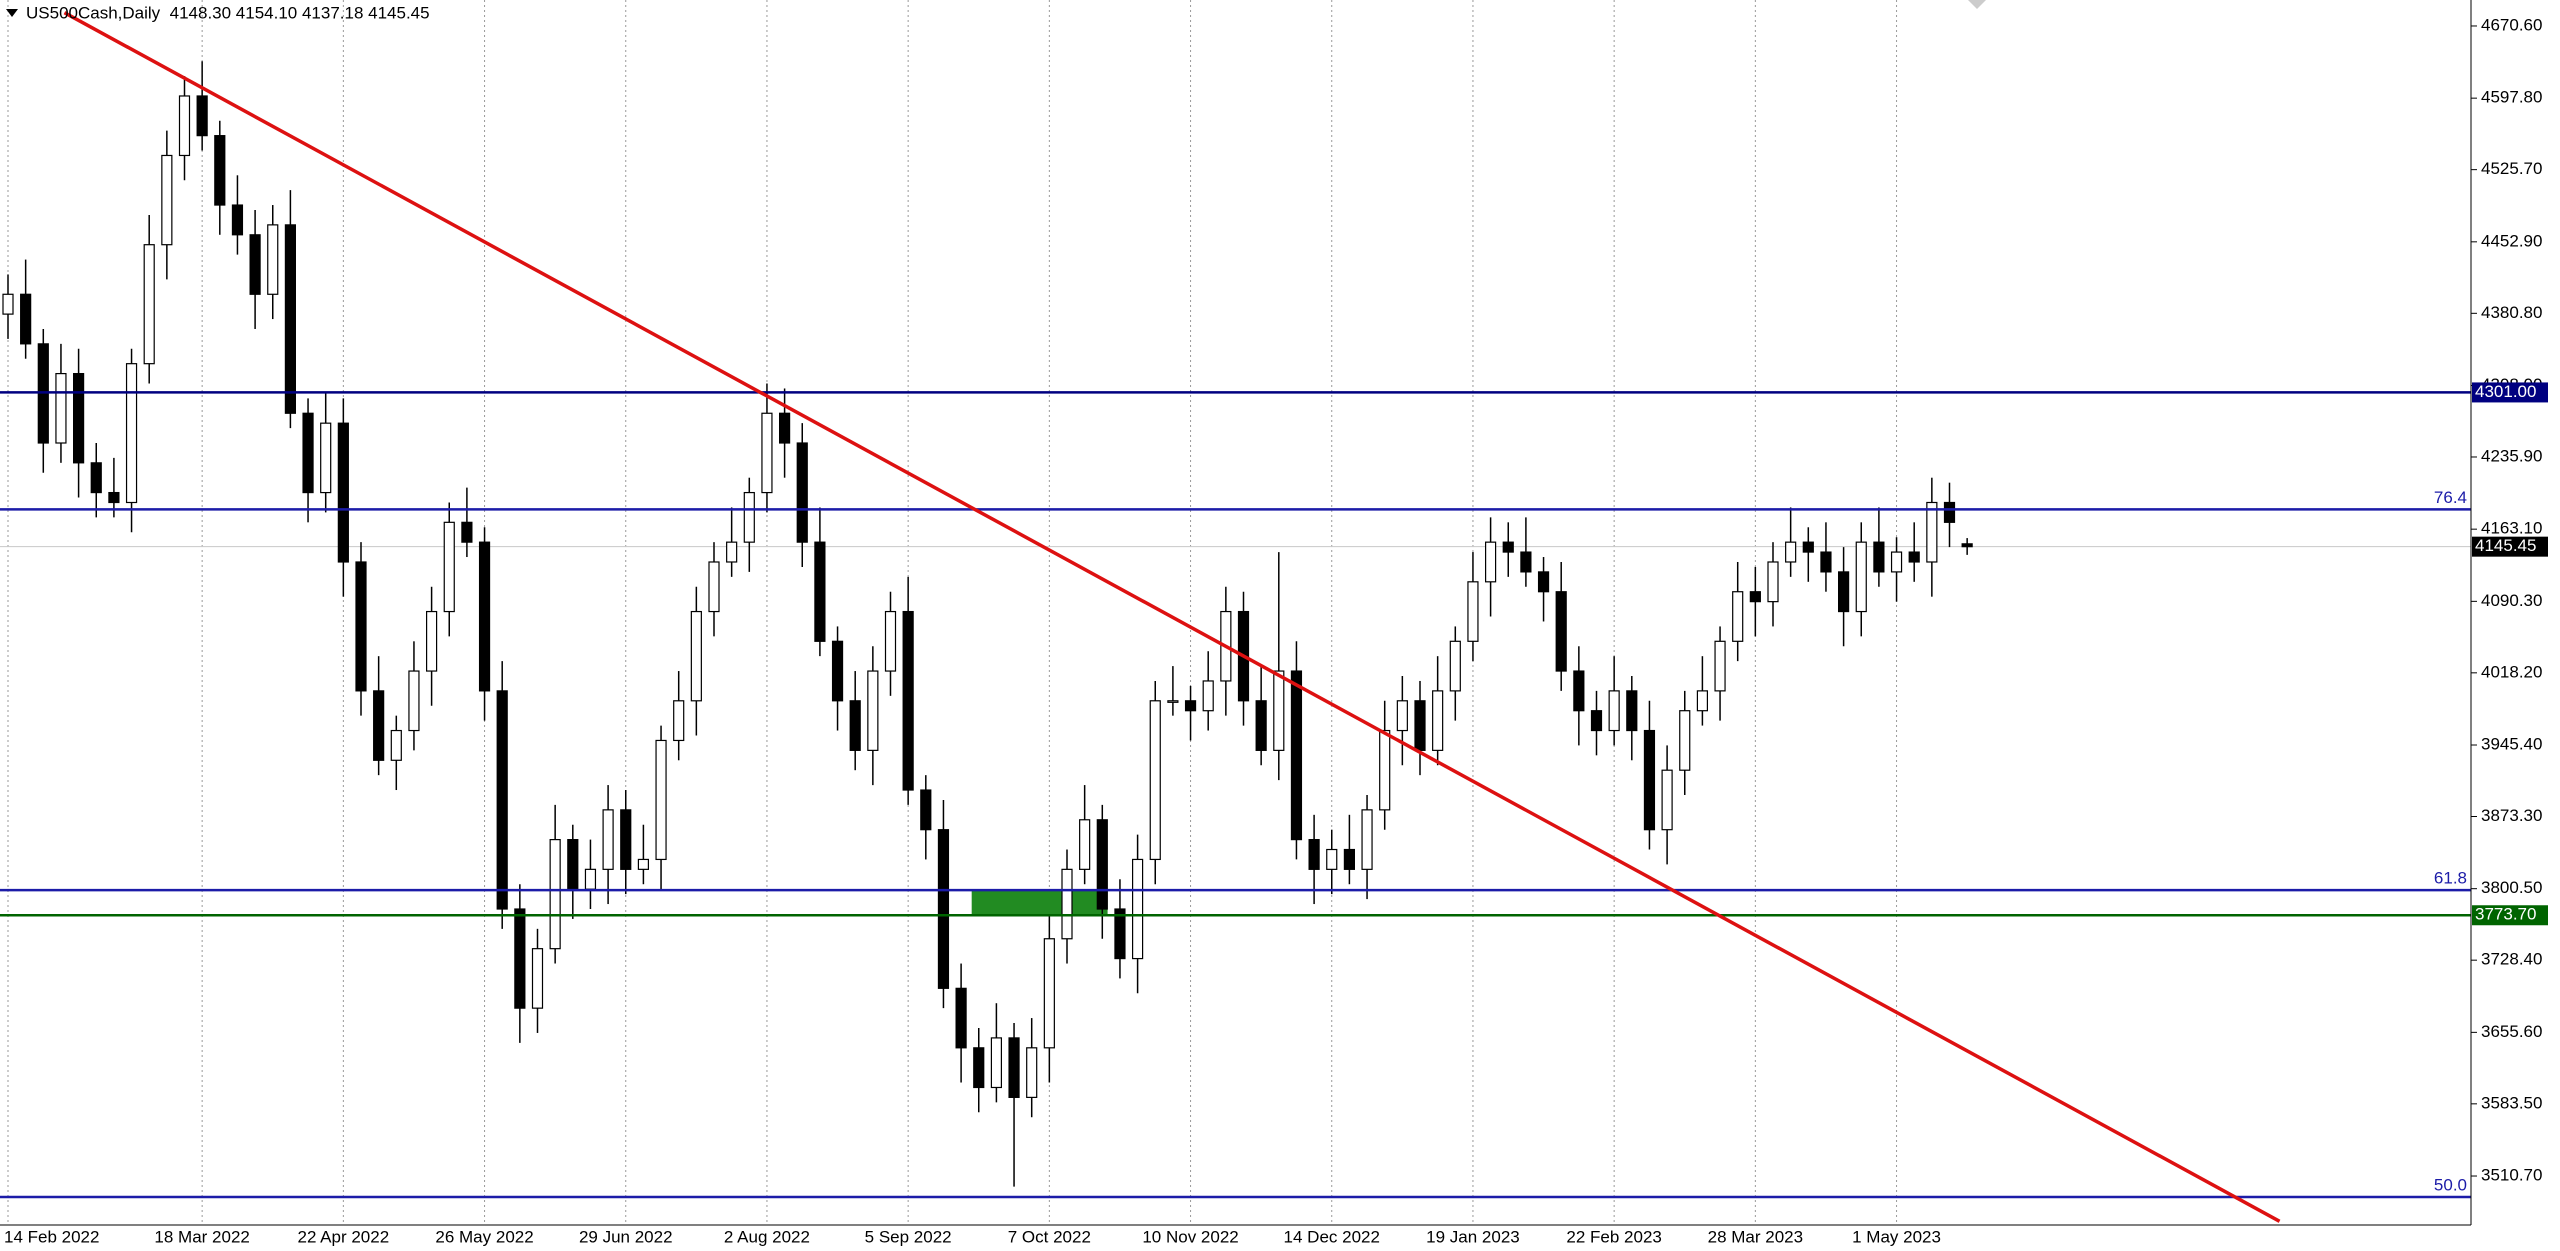  What do you see at coordinates (2511, 168) in the screenshot?
I see `y-tick-label: 4525.70` at bounding box center [2511, 168].